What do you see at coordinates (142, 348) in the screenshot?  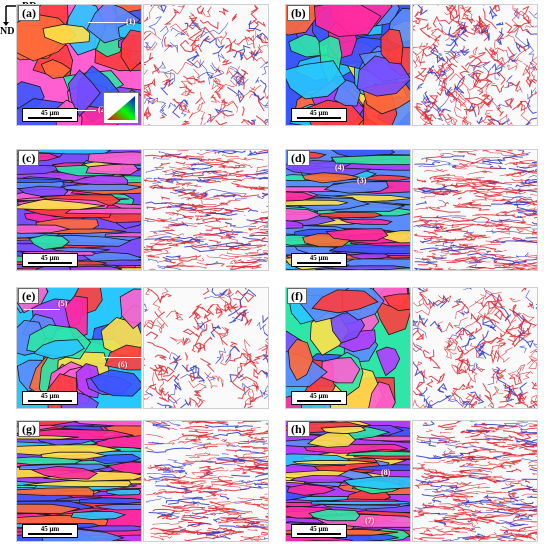 I see `panel-e: (e) 45 μm (5) (6)` at bounding box center [142, 348].